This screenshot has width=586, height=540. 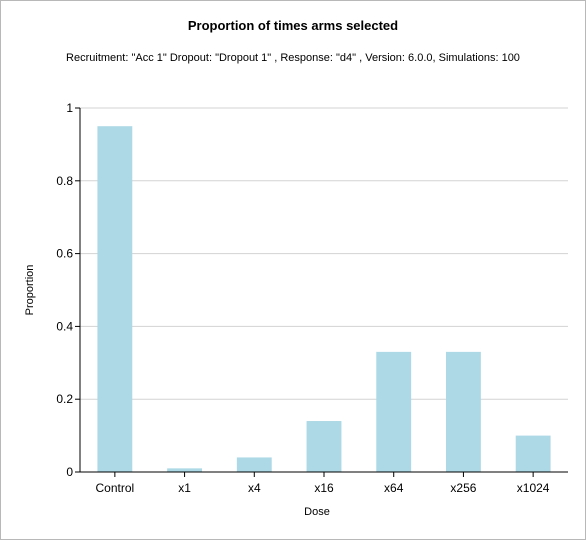 I want to click on y-tick-label: 0.8, so click(x=64, y=181).